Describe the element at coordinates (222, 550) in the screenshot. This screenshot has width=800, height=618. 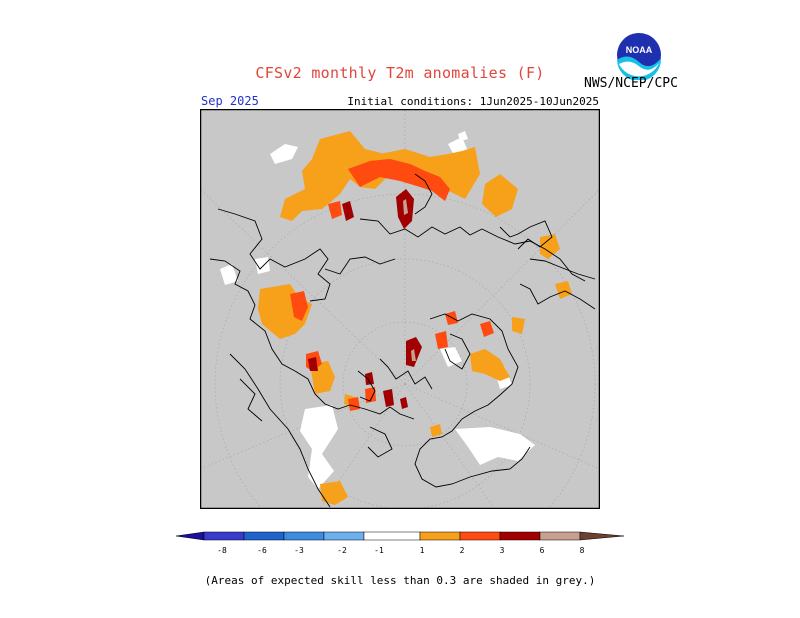
I see `colorbar-label: -8` at that location.